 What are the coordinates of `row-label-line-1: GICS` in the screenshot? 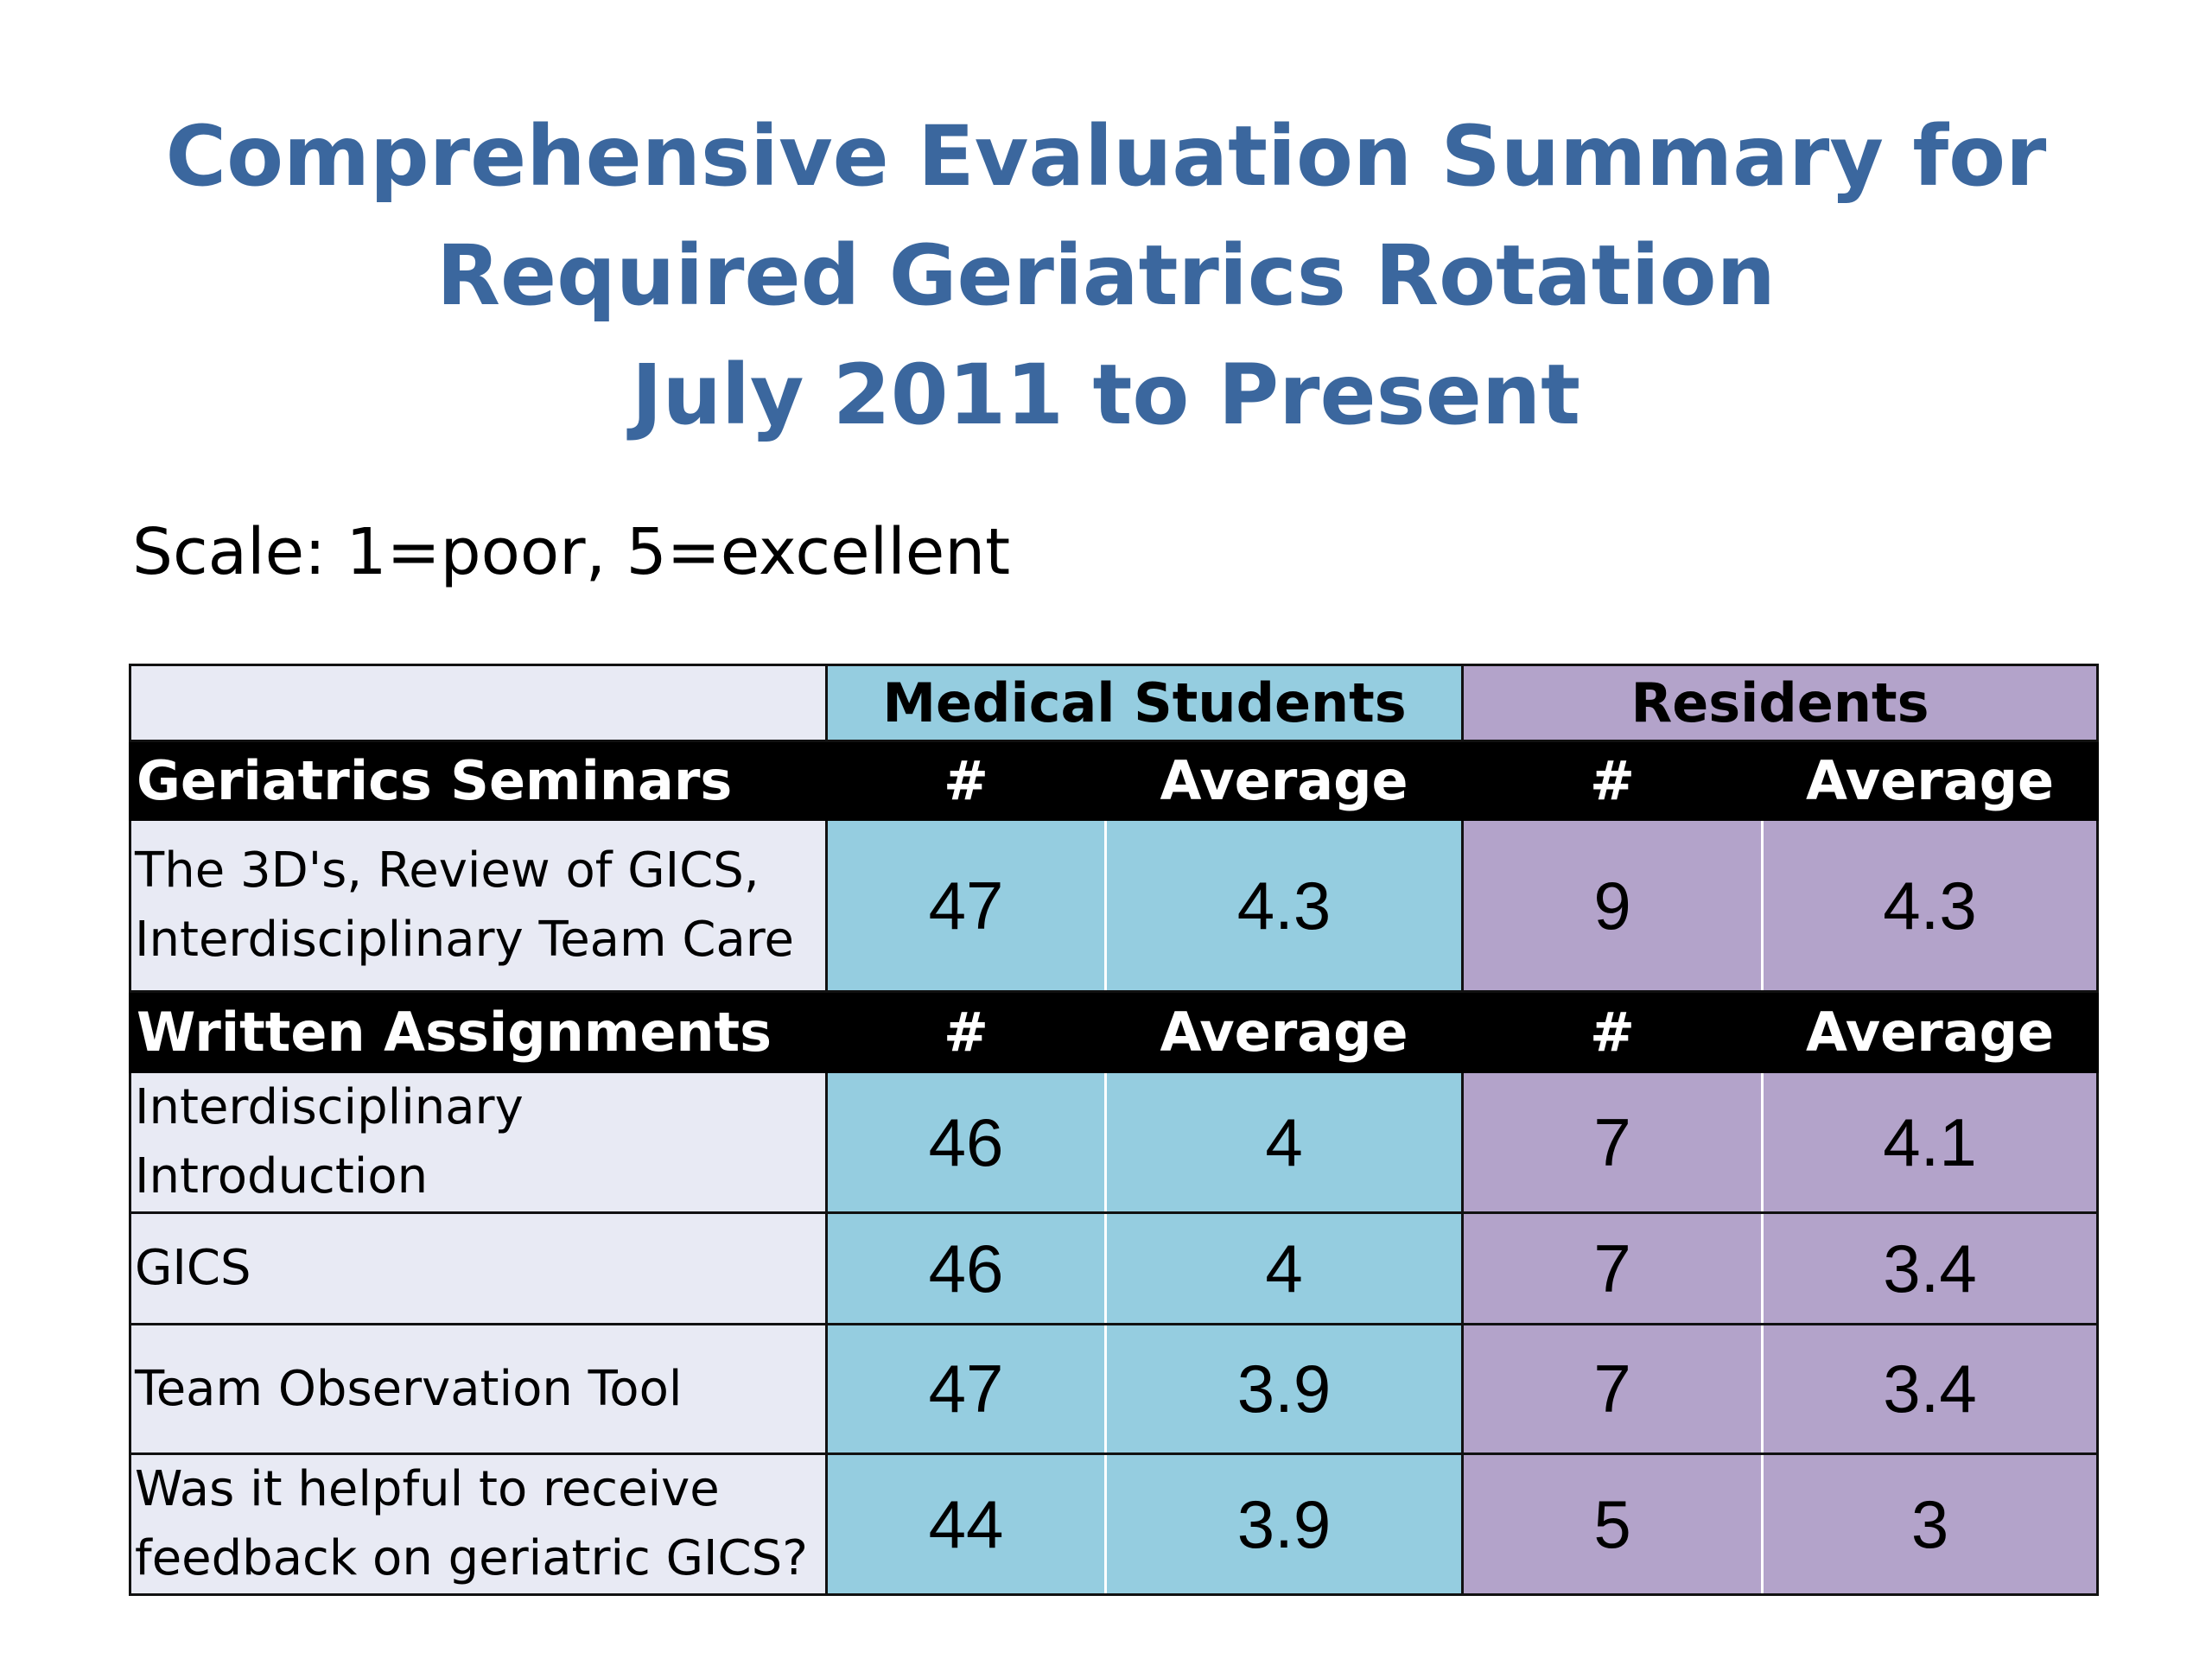 It's located at (193, 1268).